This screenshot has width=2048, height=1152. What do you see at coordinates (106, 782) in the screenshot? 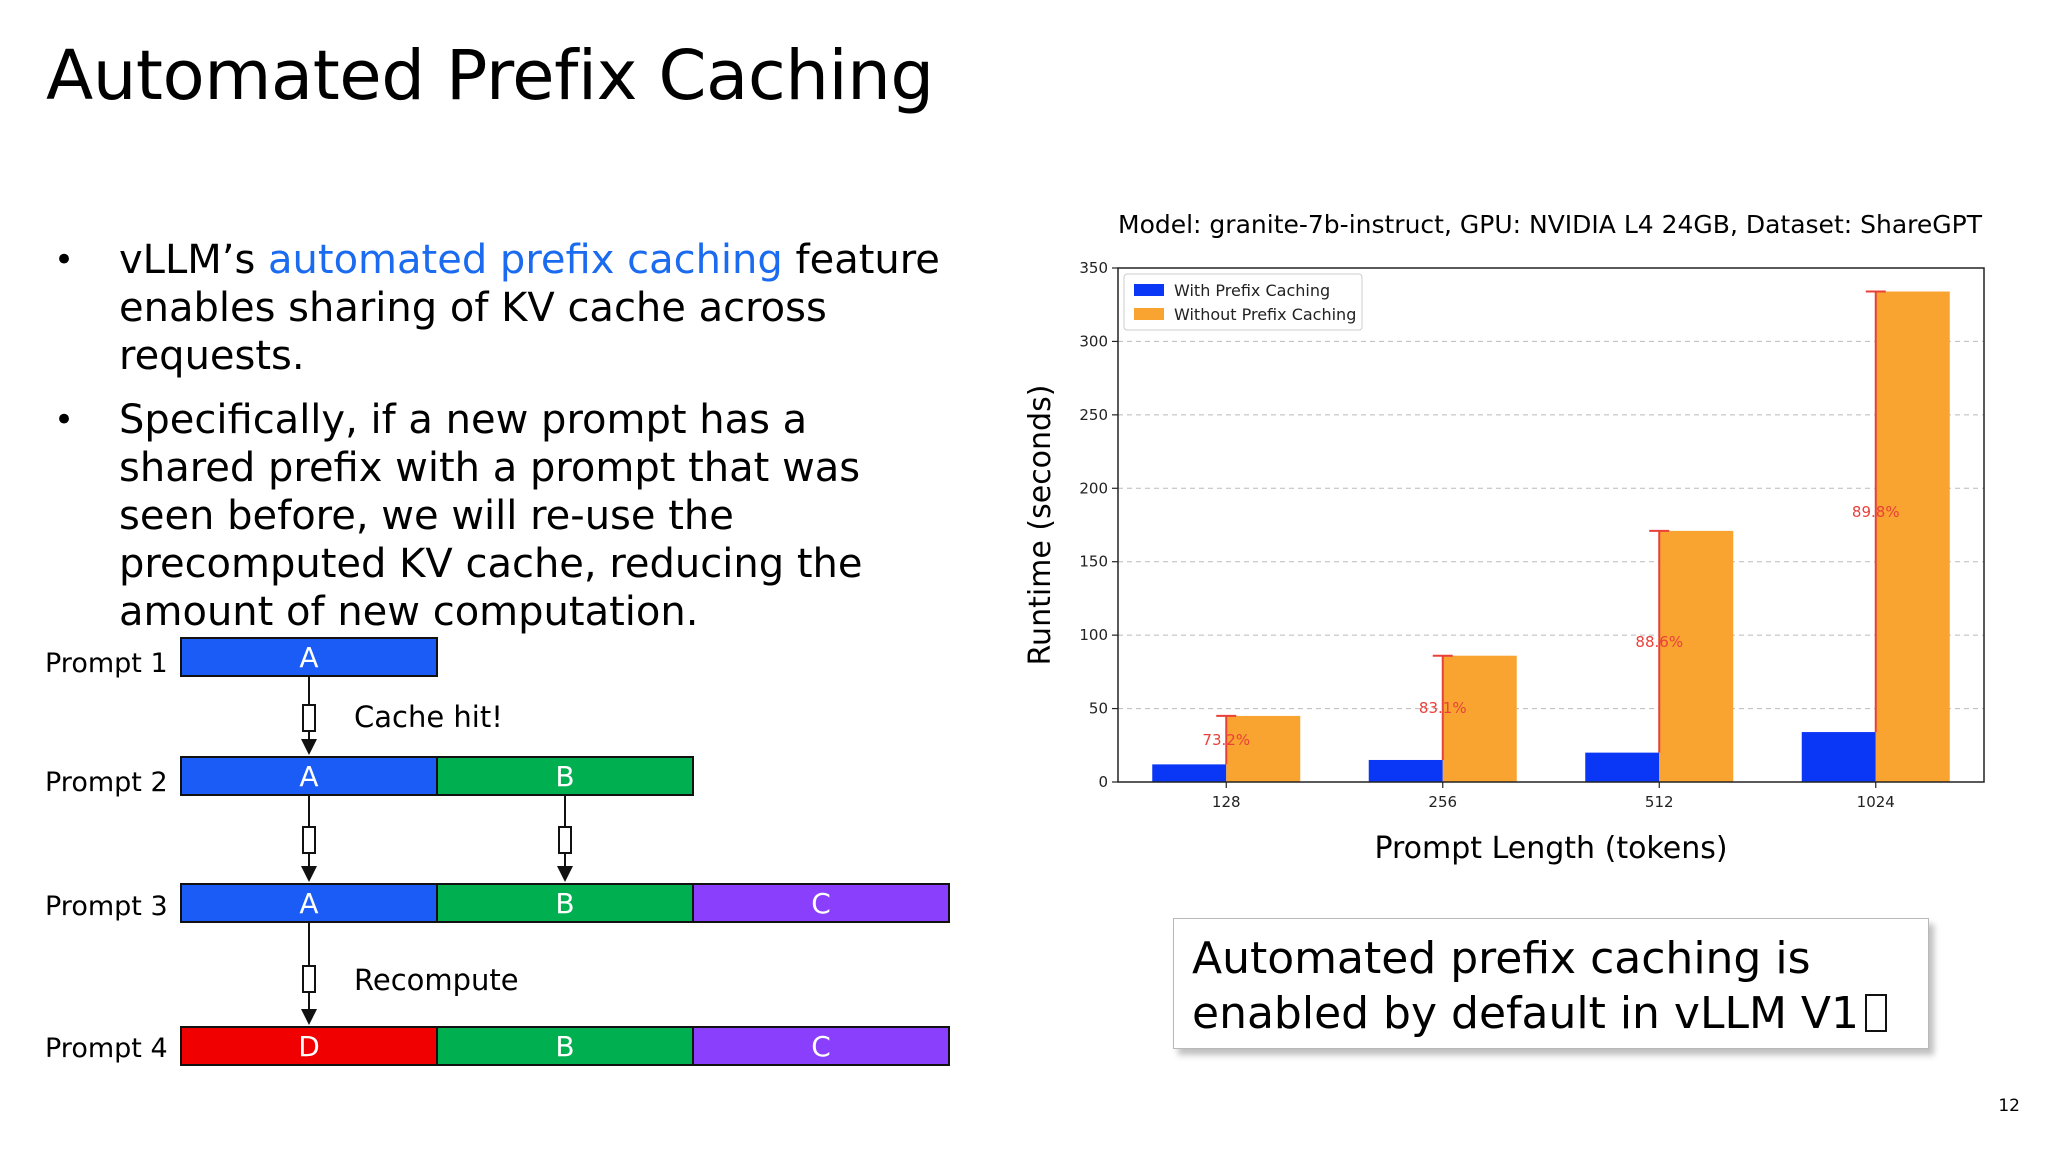
I see `prompt-label: Prompt 2` at bounding box center [106, 782].